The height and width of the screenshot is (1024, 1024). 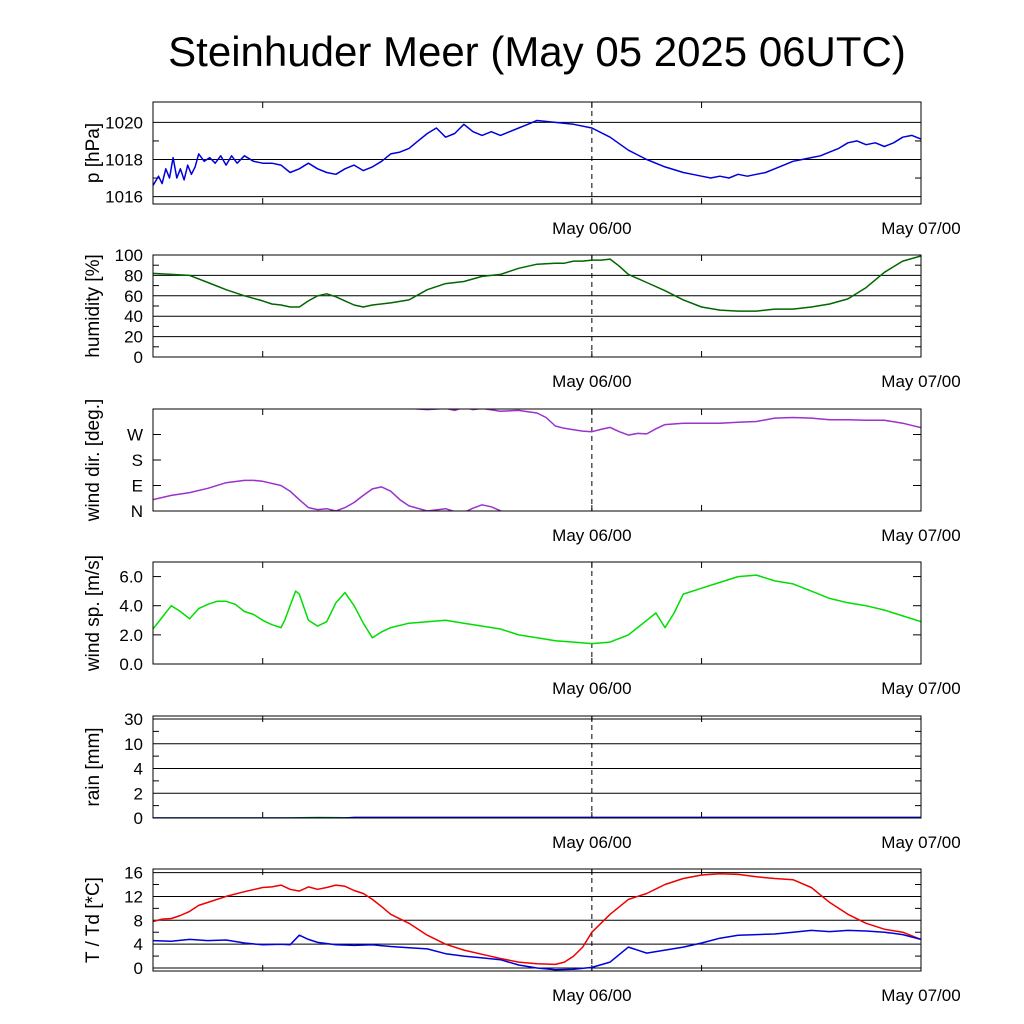 What do you see at coordinates (138, 920) in the screenshot?
I see `y-tick-label: 8` at bounding box center [138, 920].